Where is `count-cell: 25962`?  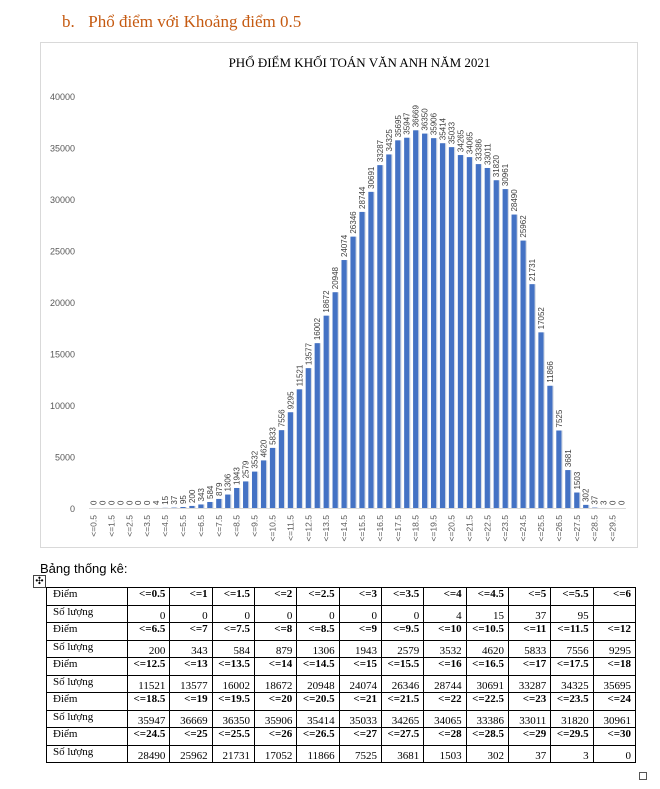 count-cell: 25962 is located at coordinates (191, 753).